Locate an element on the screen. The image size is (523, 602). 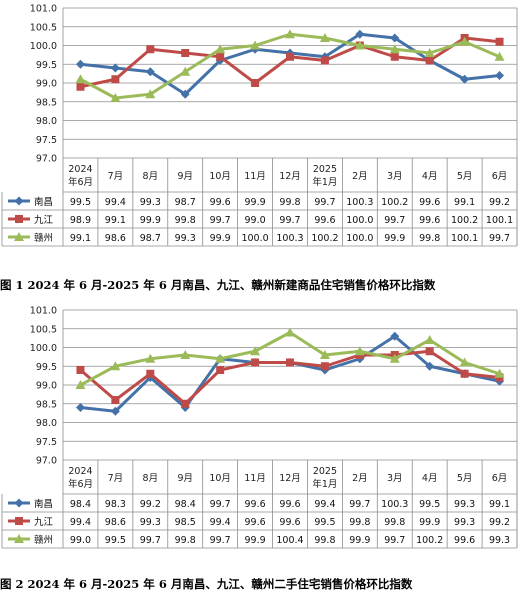
data-label: 98.7 is located at coordinates (150, 238).